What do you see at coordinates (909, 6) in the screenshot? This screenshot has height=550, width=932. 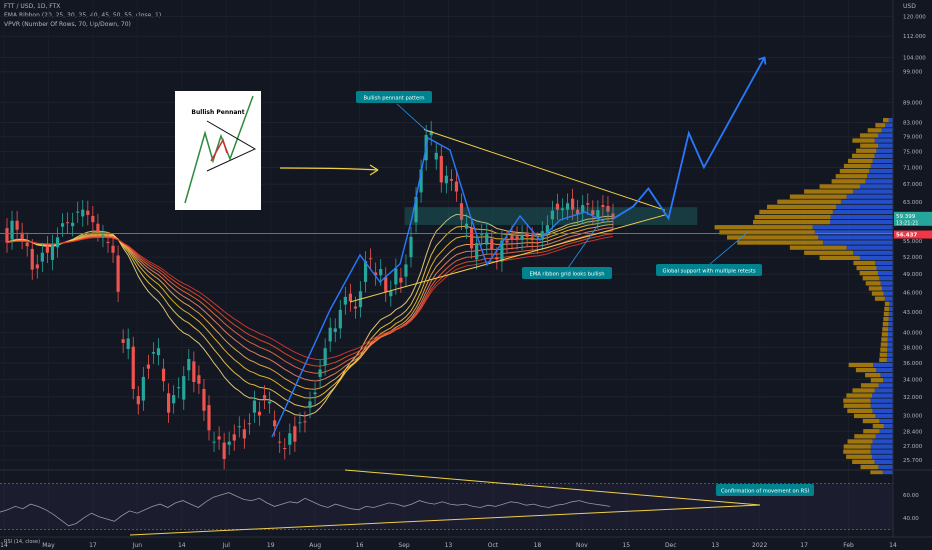 I see `currency-label: USD` at bounding box center [909, 6].